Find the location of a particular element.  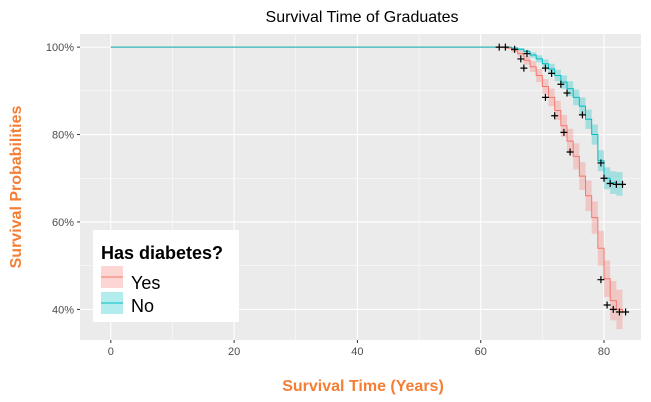

legend-title: Has diabetes? is located at coordinates (162, 253).